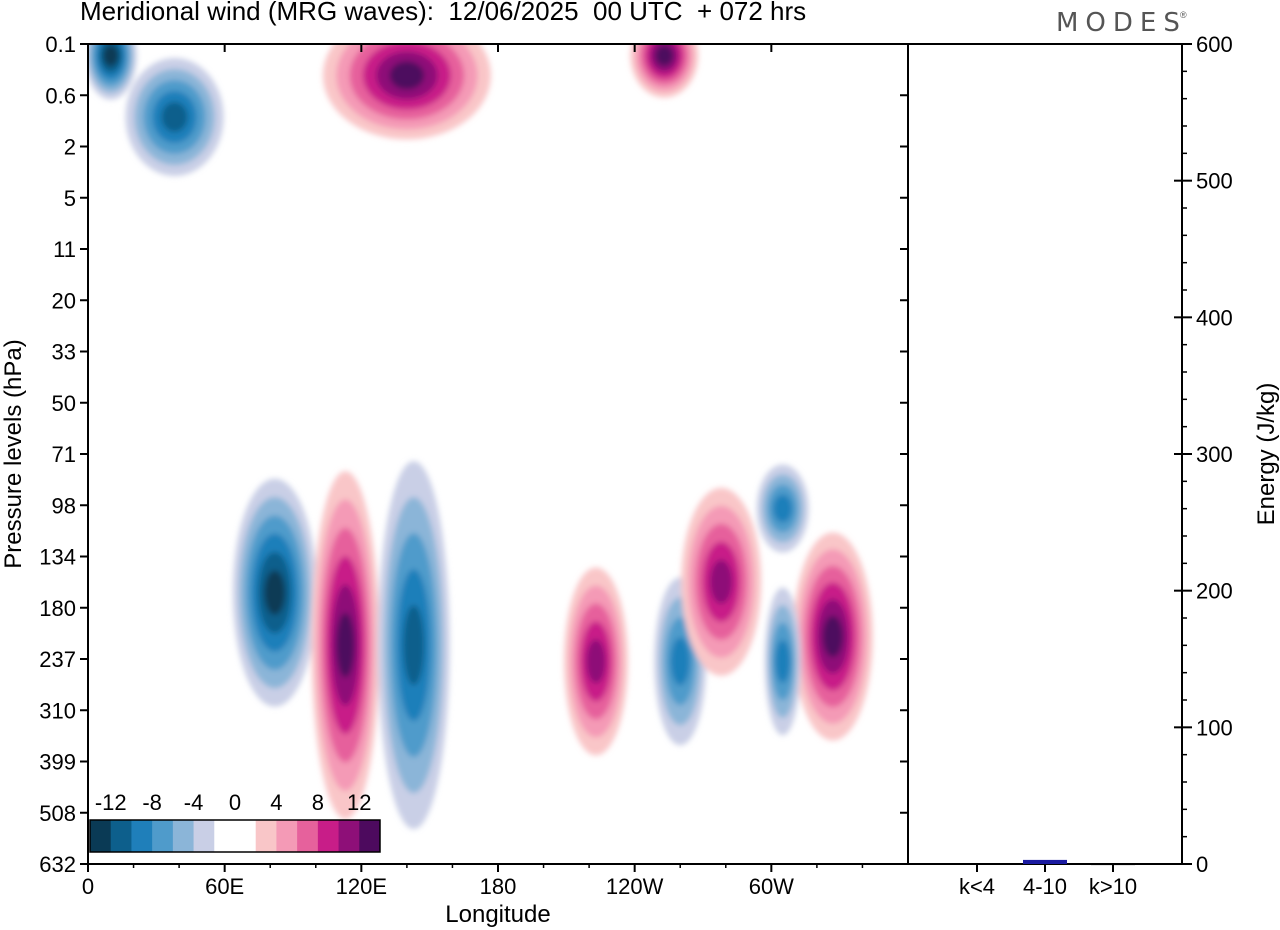  I want to click on colorbar: -12 -8 -4 0 4 8 12, so click(235, 821).